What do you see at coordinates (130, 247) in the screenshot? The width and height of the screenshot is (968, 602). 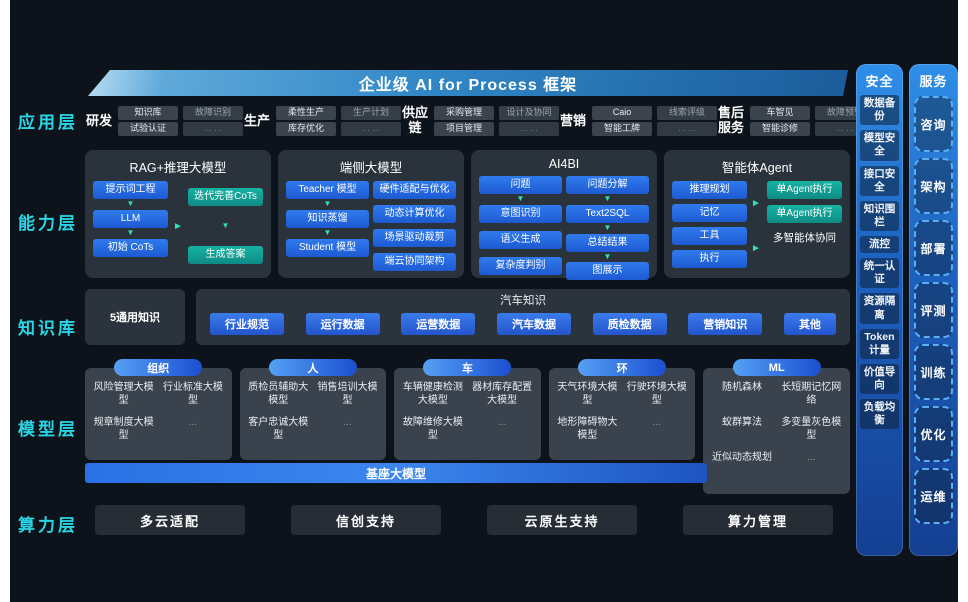 I see `diagram-node: 初始 CoTs` at bounding box center [130, 247].